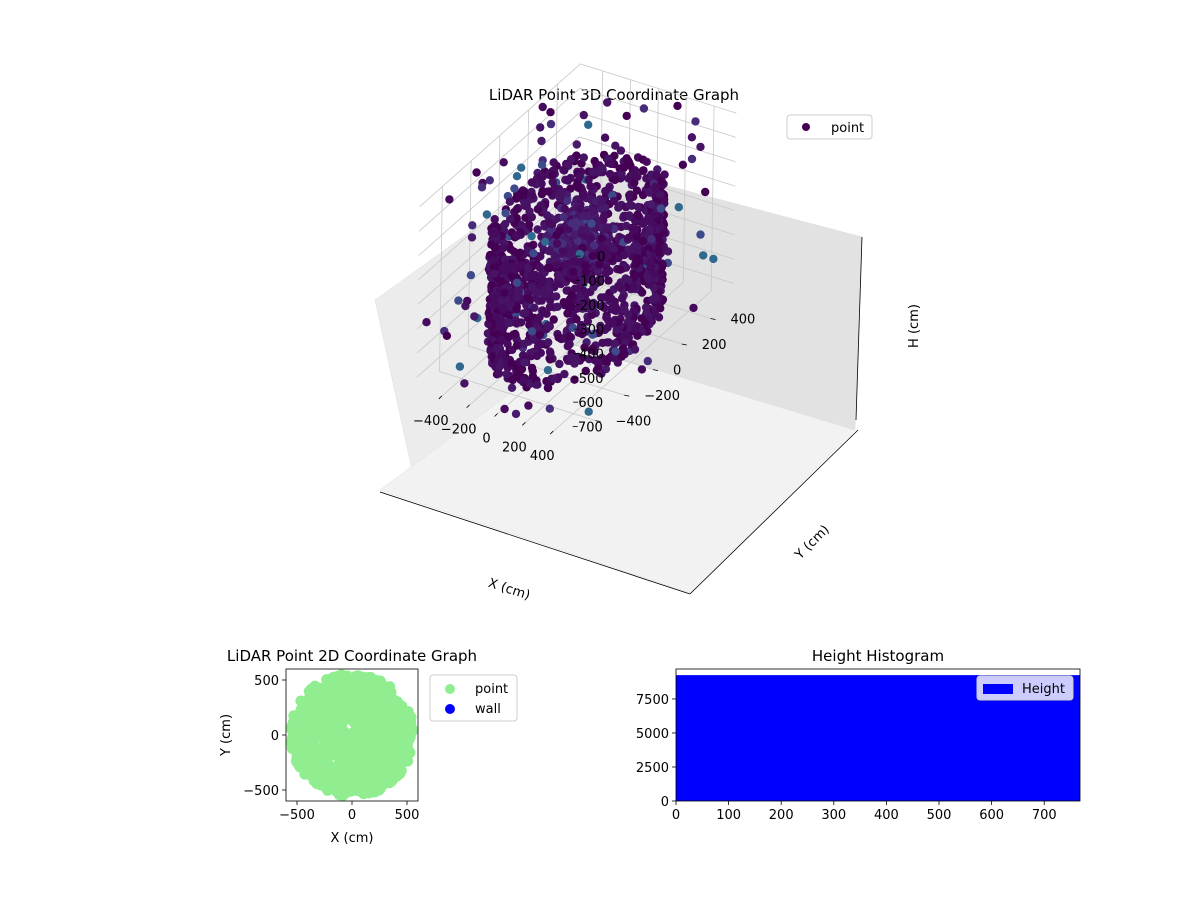 The width and height of the screenshot is (1200, 900). Describe the element at coordinates (514, 447) in the screenshot. I see `x-tick-label-3d: 200` at that location.